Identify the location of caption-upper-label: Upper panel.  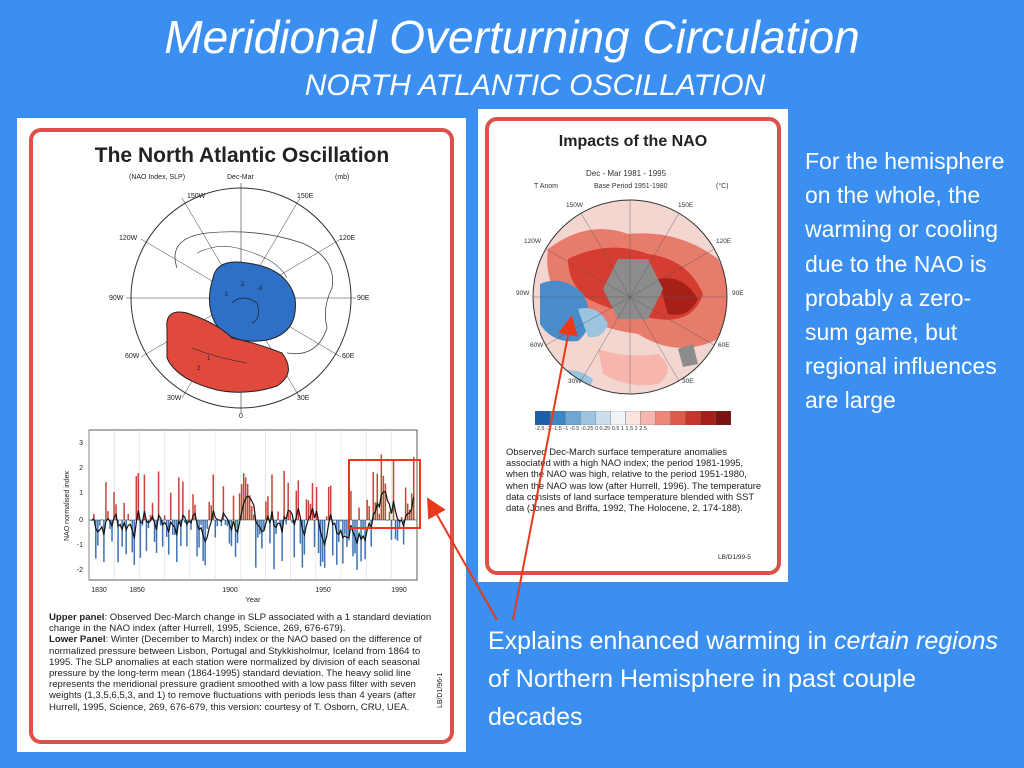
(77, 617).